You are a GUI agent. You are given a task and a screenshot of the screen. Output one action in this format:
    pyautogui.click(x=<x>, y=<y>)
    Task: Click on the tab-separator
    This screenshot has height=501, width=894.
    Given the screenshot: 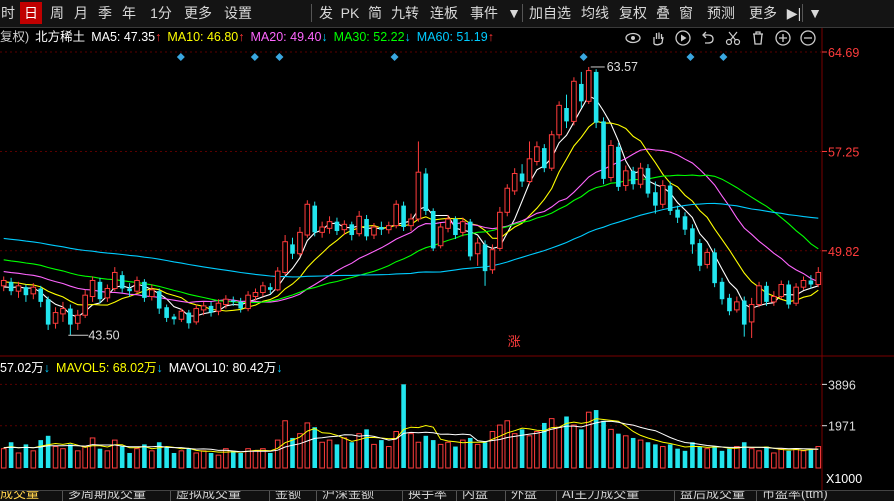 What is the action you would take?
    pyautogui.click(x=402, y=496)
    